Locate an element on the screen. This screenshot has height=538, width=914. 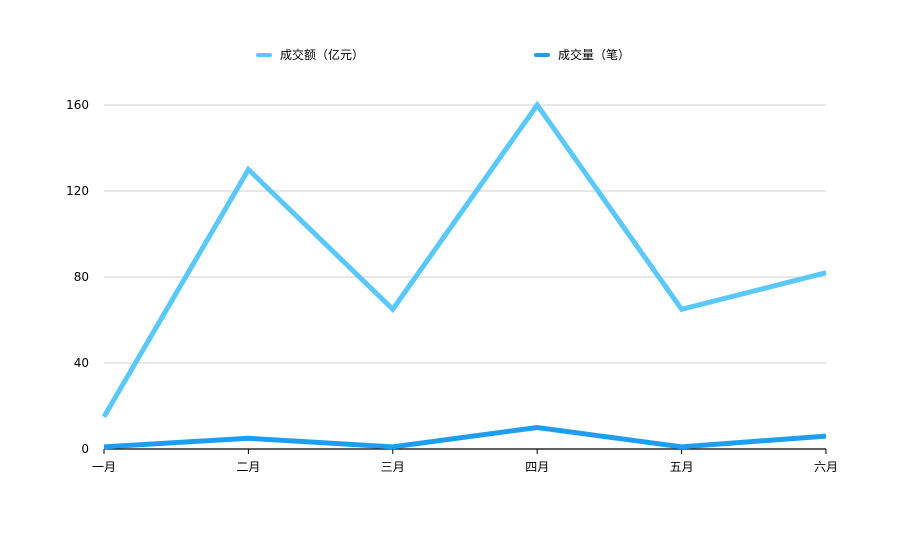
x-tick-label: 三月 is located at coordinates (393, 467).